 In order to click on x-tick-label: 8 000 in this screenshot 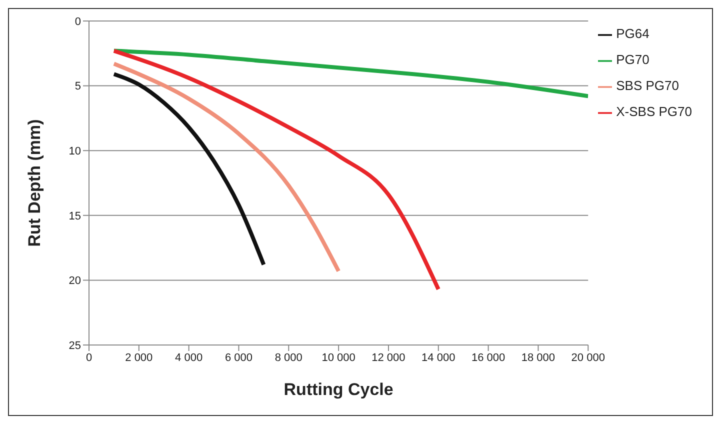, I will do `click(288, 358)`.